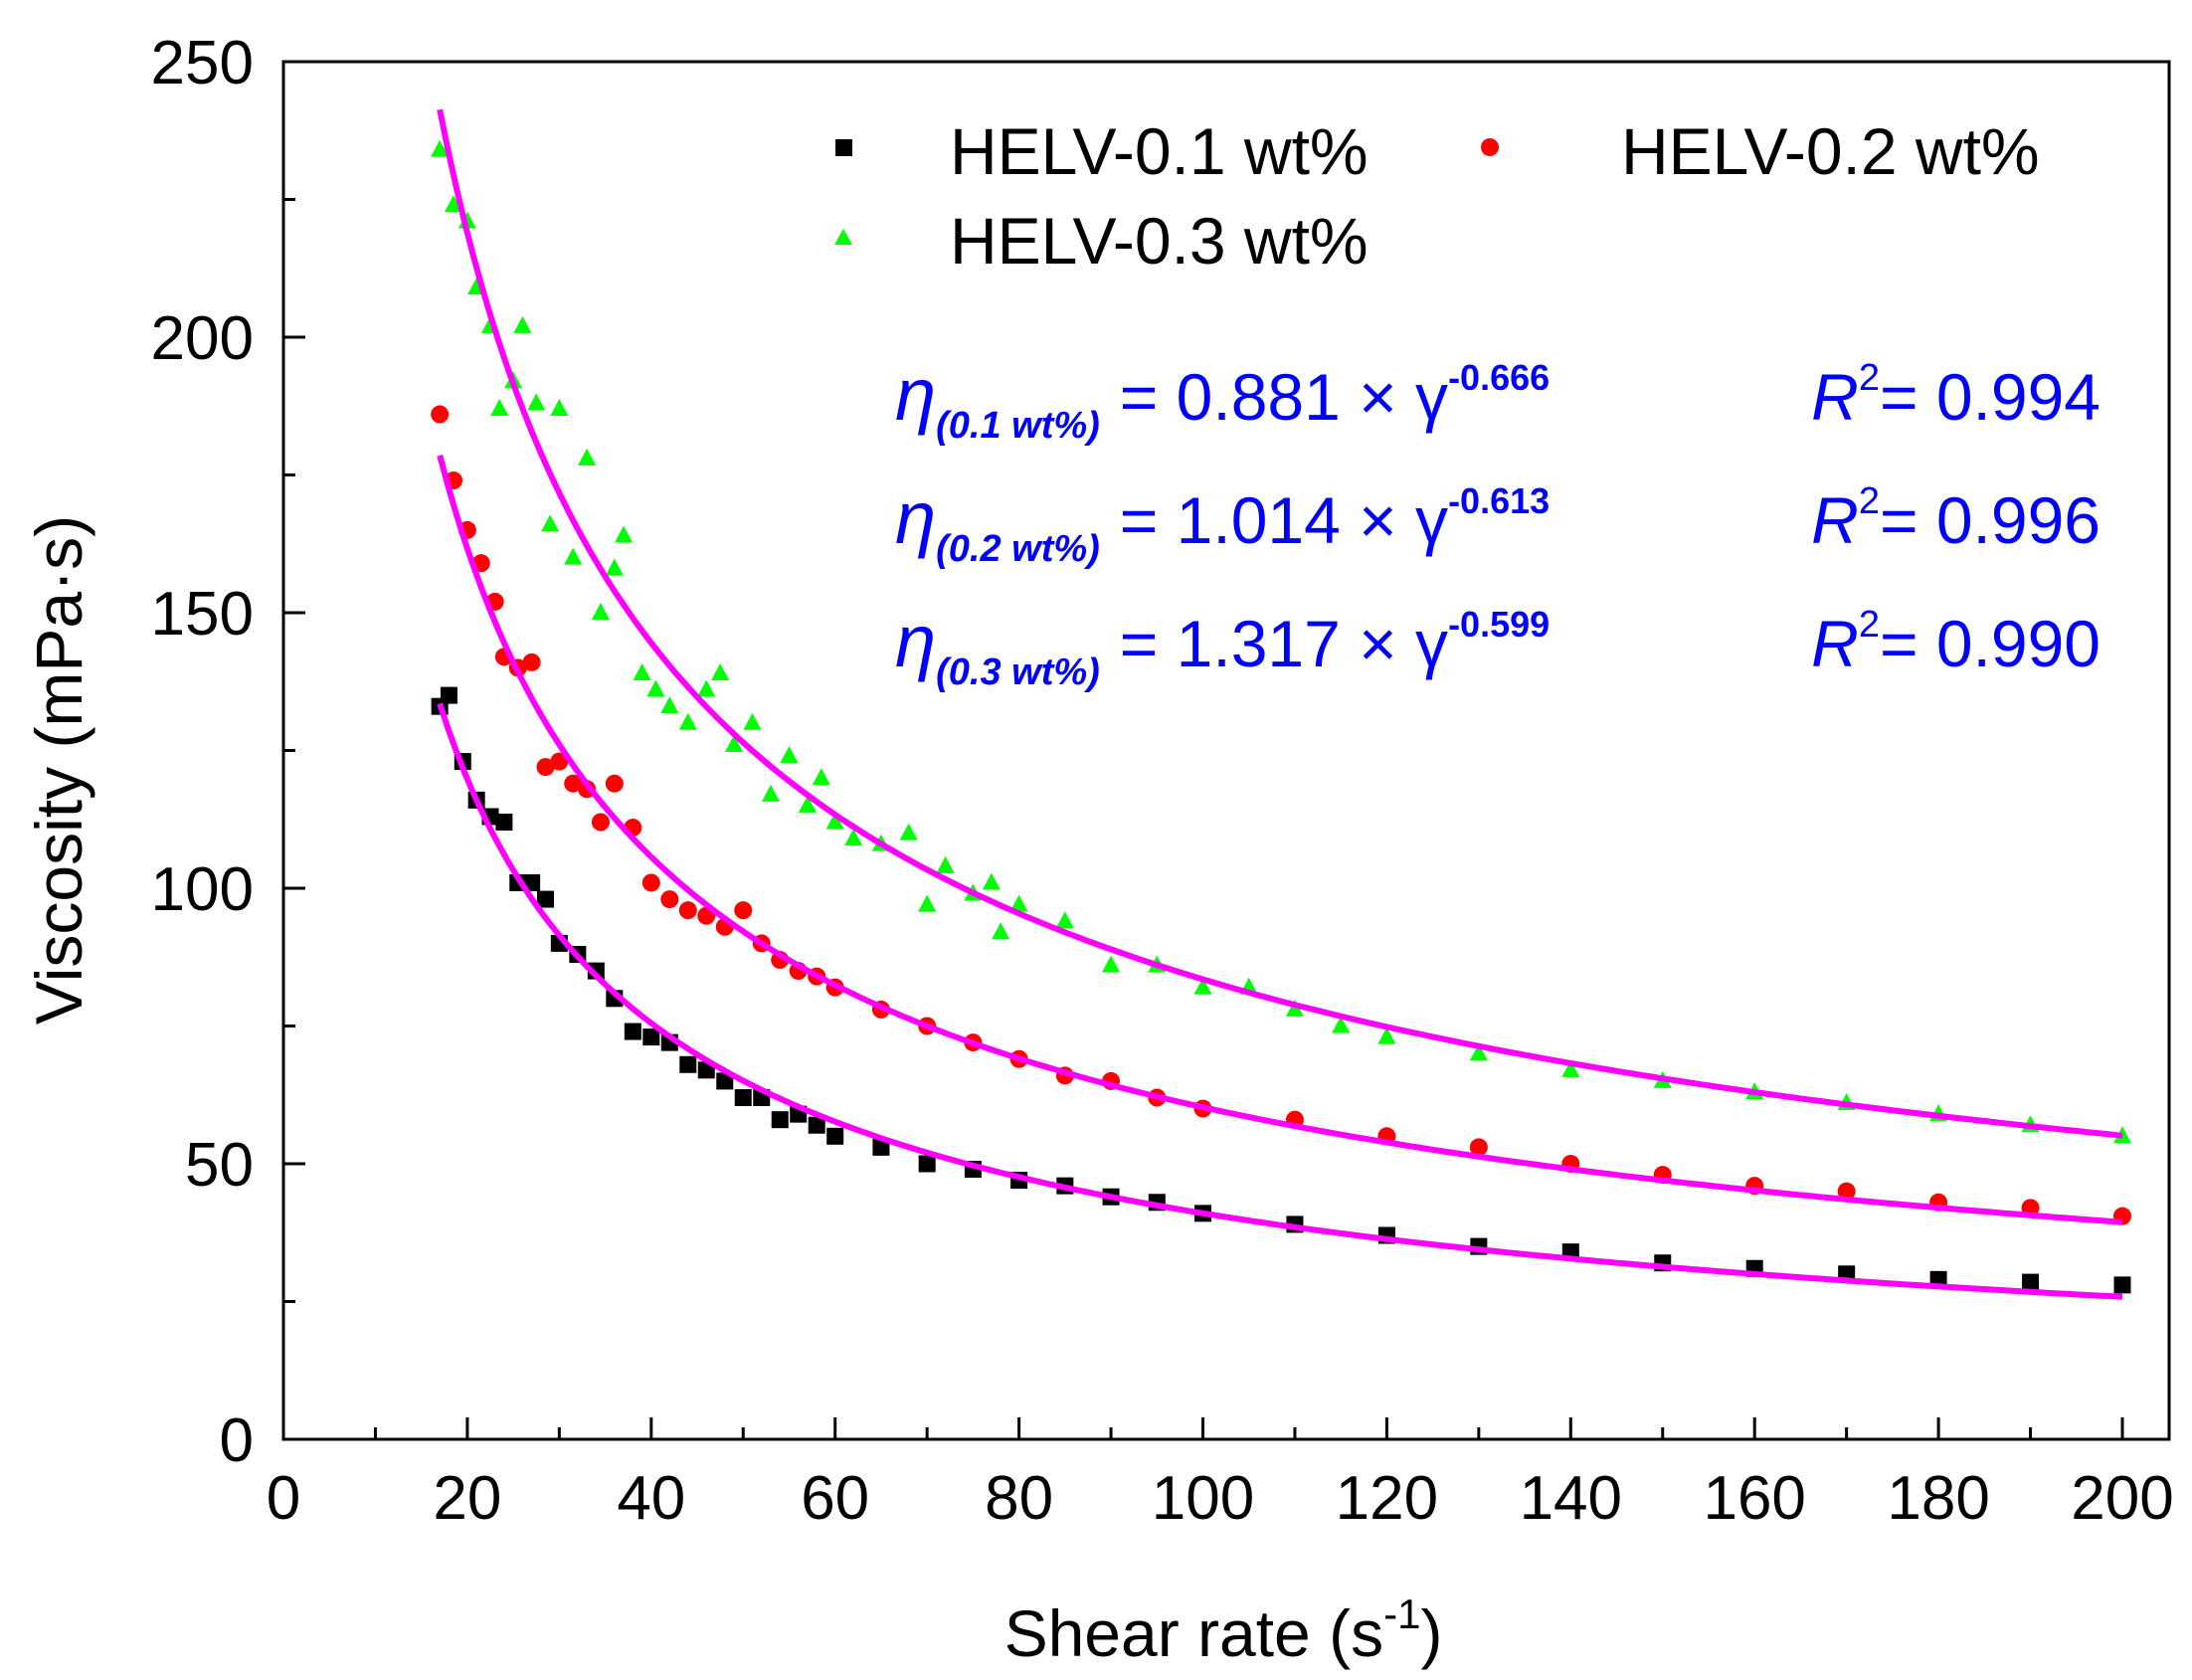  Describe the element at coordinates (1499, 500) in the screenshot. I see `equation-exponent: -0.613` at that location.